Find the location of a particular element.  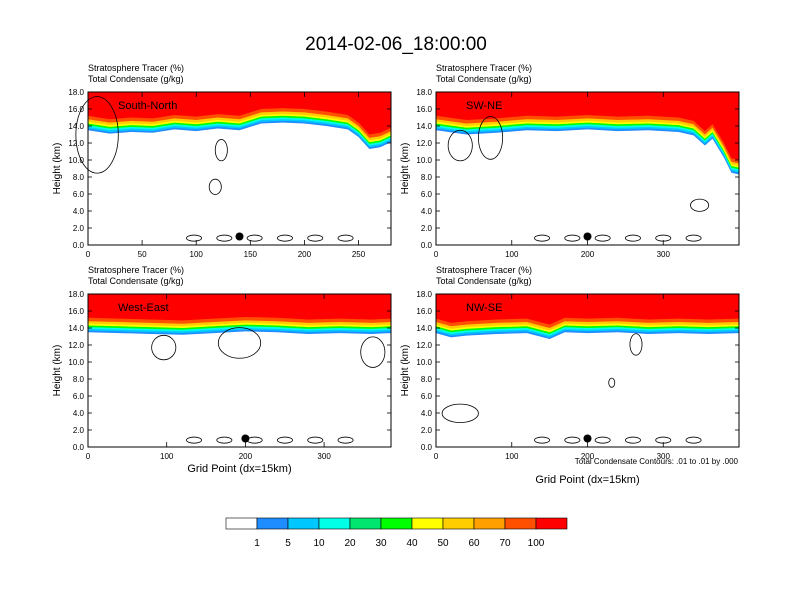

figure-title: 2014-02-06_18:00:00 is located at coordinates (396, 44).